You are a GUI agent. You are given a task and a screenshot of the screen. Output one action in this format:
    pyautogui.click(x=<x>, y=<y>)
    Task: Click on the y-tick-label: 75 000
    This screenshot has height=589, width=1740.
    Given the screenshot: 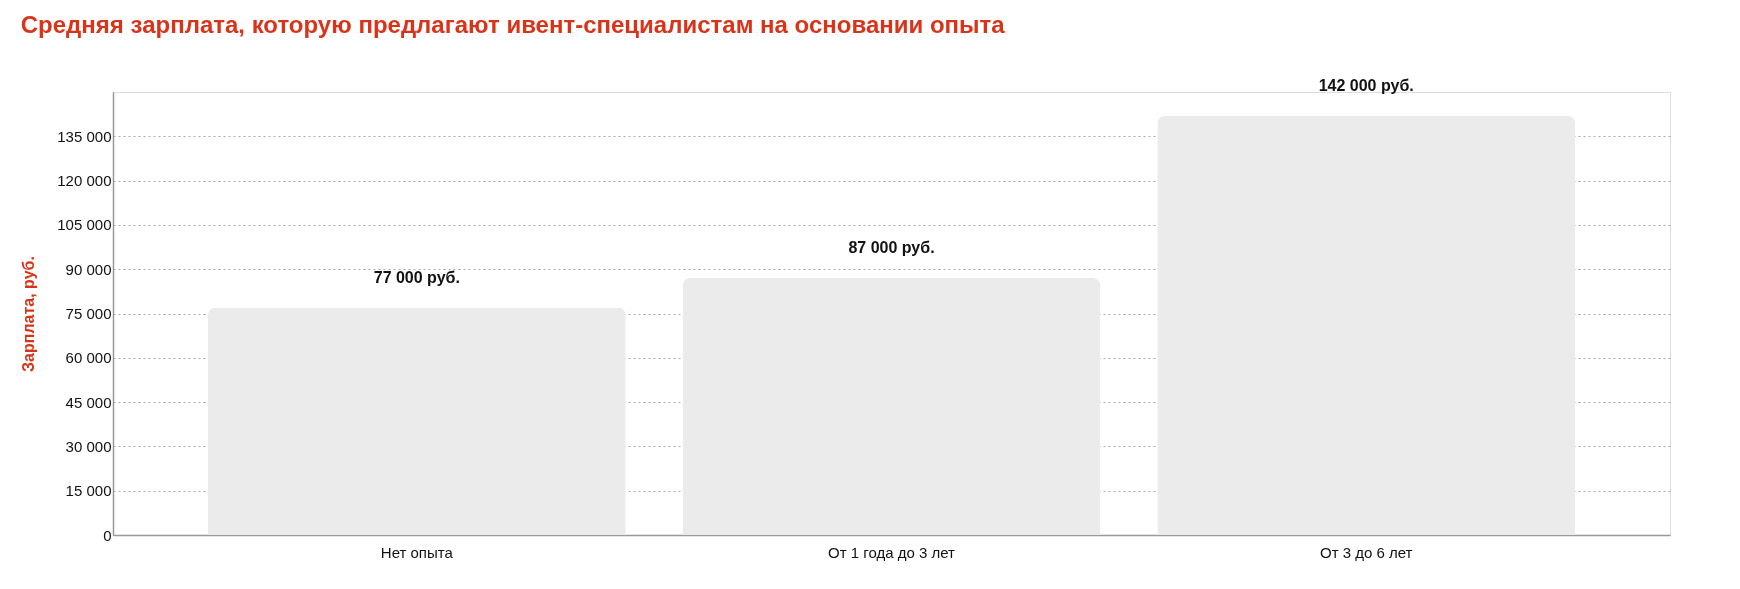 What is the action you would take?
    pyautogui.click(x=88, y=313)
    